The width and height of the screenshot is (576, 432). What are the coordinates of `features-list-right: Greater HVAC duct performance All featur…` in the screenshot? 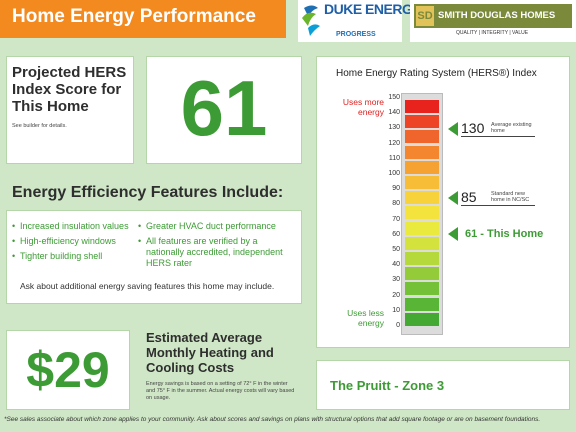 It's located at (218, 247).